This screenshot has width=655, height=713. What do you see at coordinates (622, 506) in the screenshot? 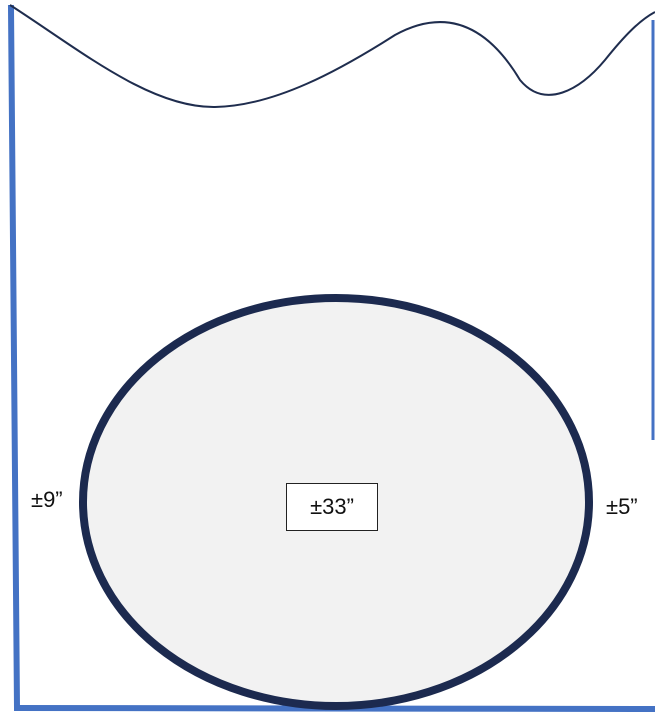
I see `right-measure-label: ±5”` at bounding box center [622, 506].